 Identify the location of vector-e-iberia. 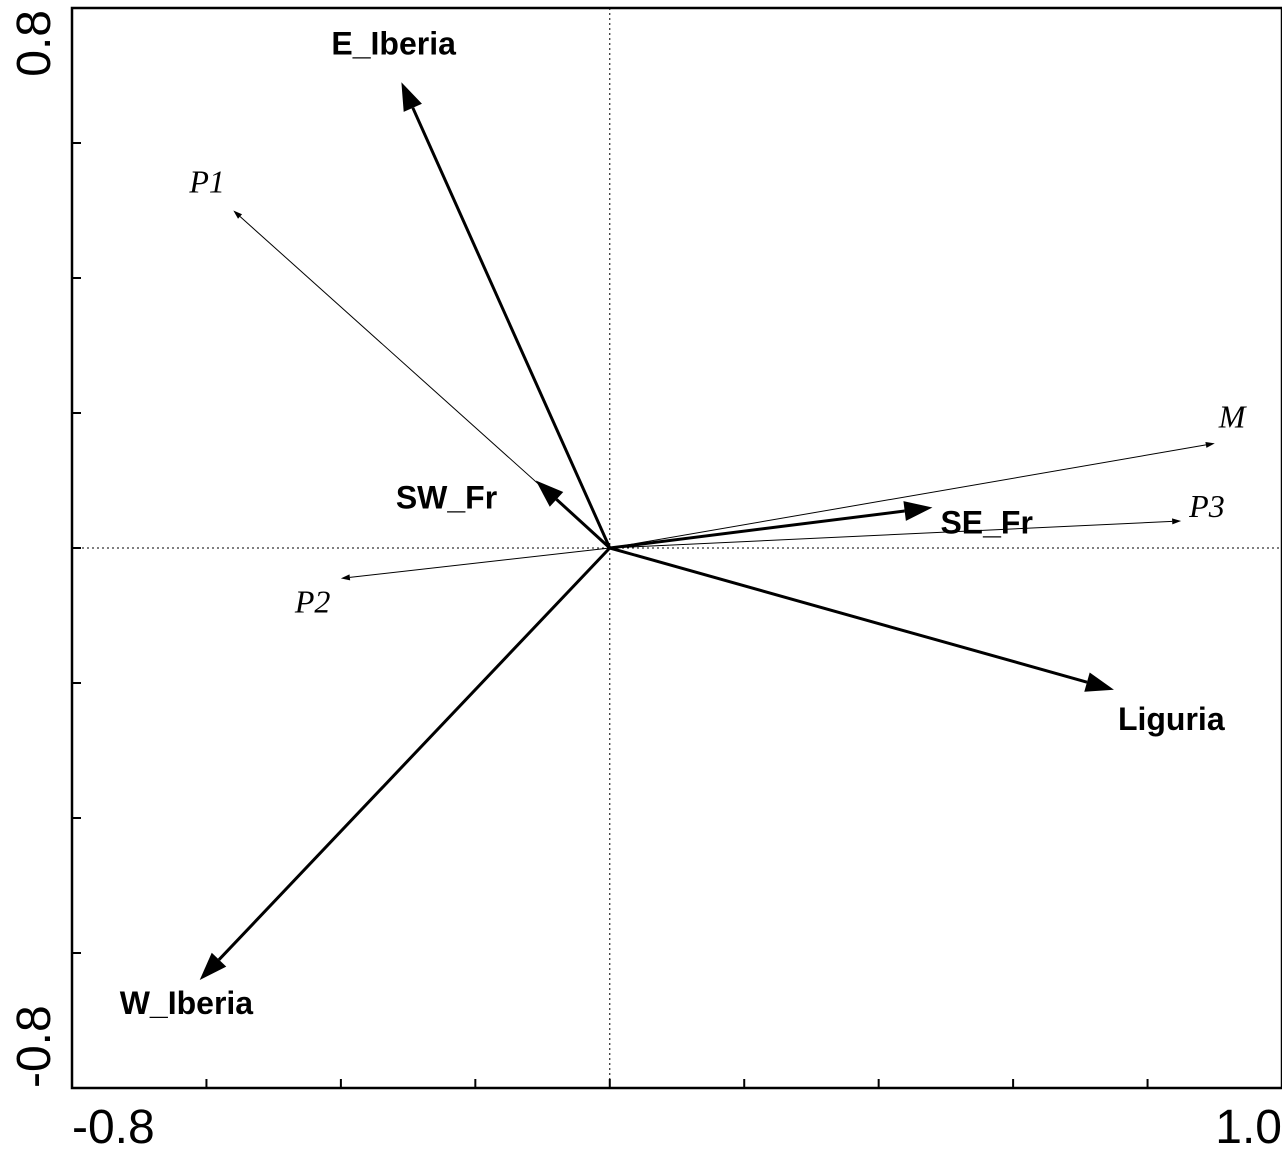
(506, 315).